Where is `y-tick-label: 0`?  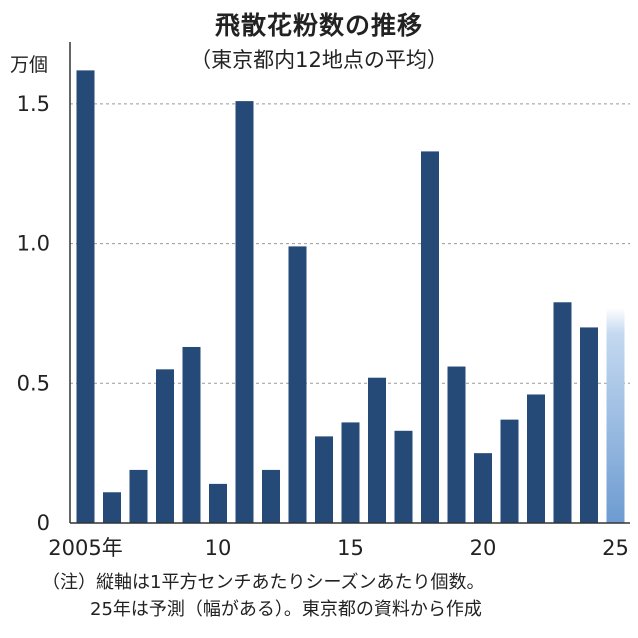
y-tick-label: 0 is located at coordinates (43, 523).